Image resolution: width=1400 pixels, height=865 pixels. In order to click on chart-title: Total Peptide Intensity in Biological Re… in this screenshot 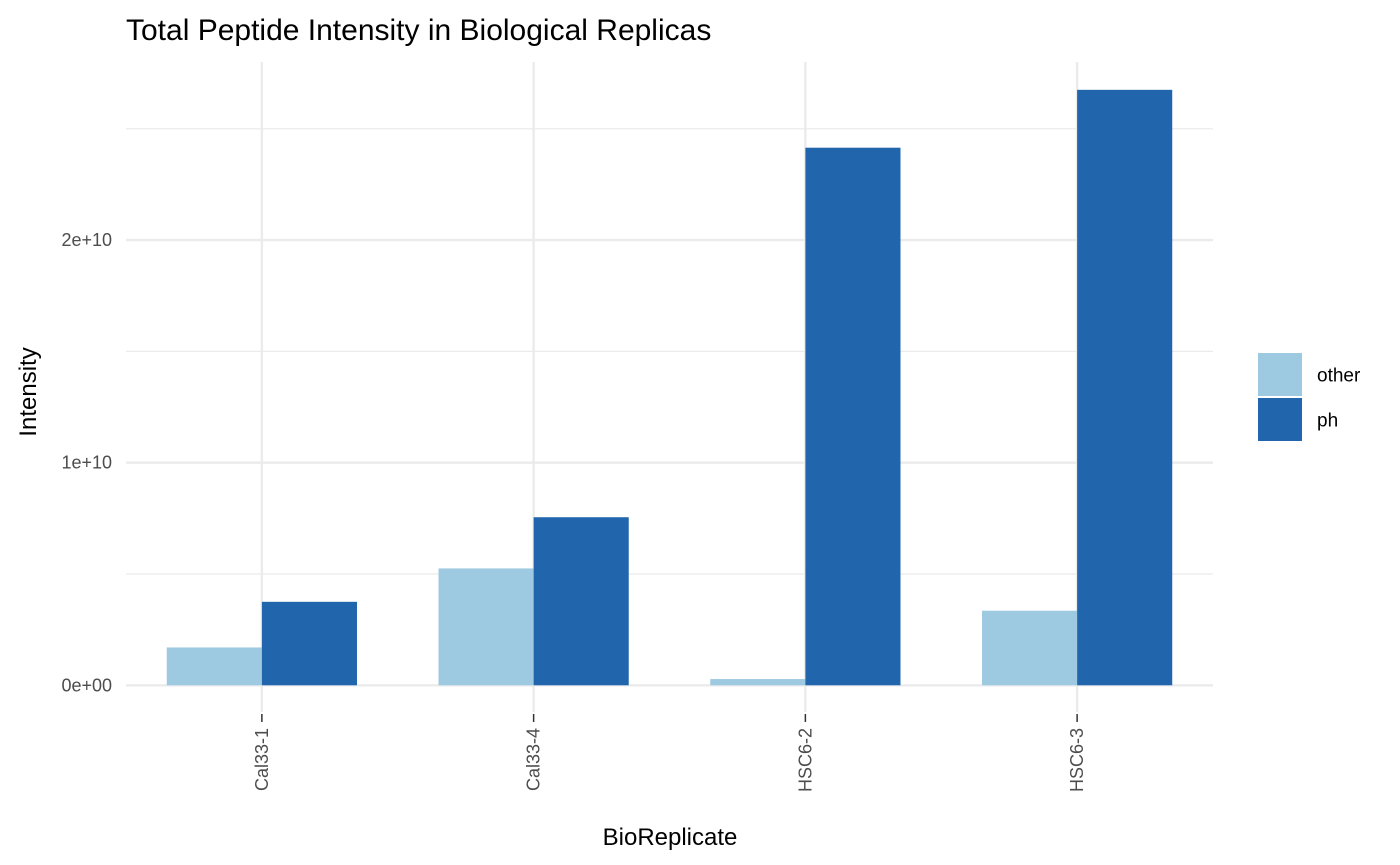, I will do `click(418, 30)`.